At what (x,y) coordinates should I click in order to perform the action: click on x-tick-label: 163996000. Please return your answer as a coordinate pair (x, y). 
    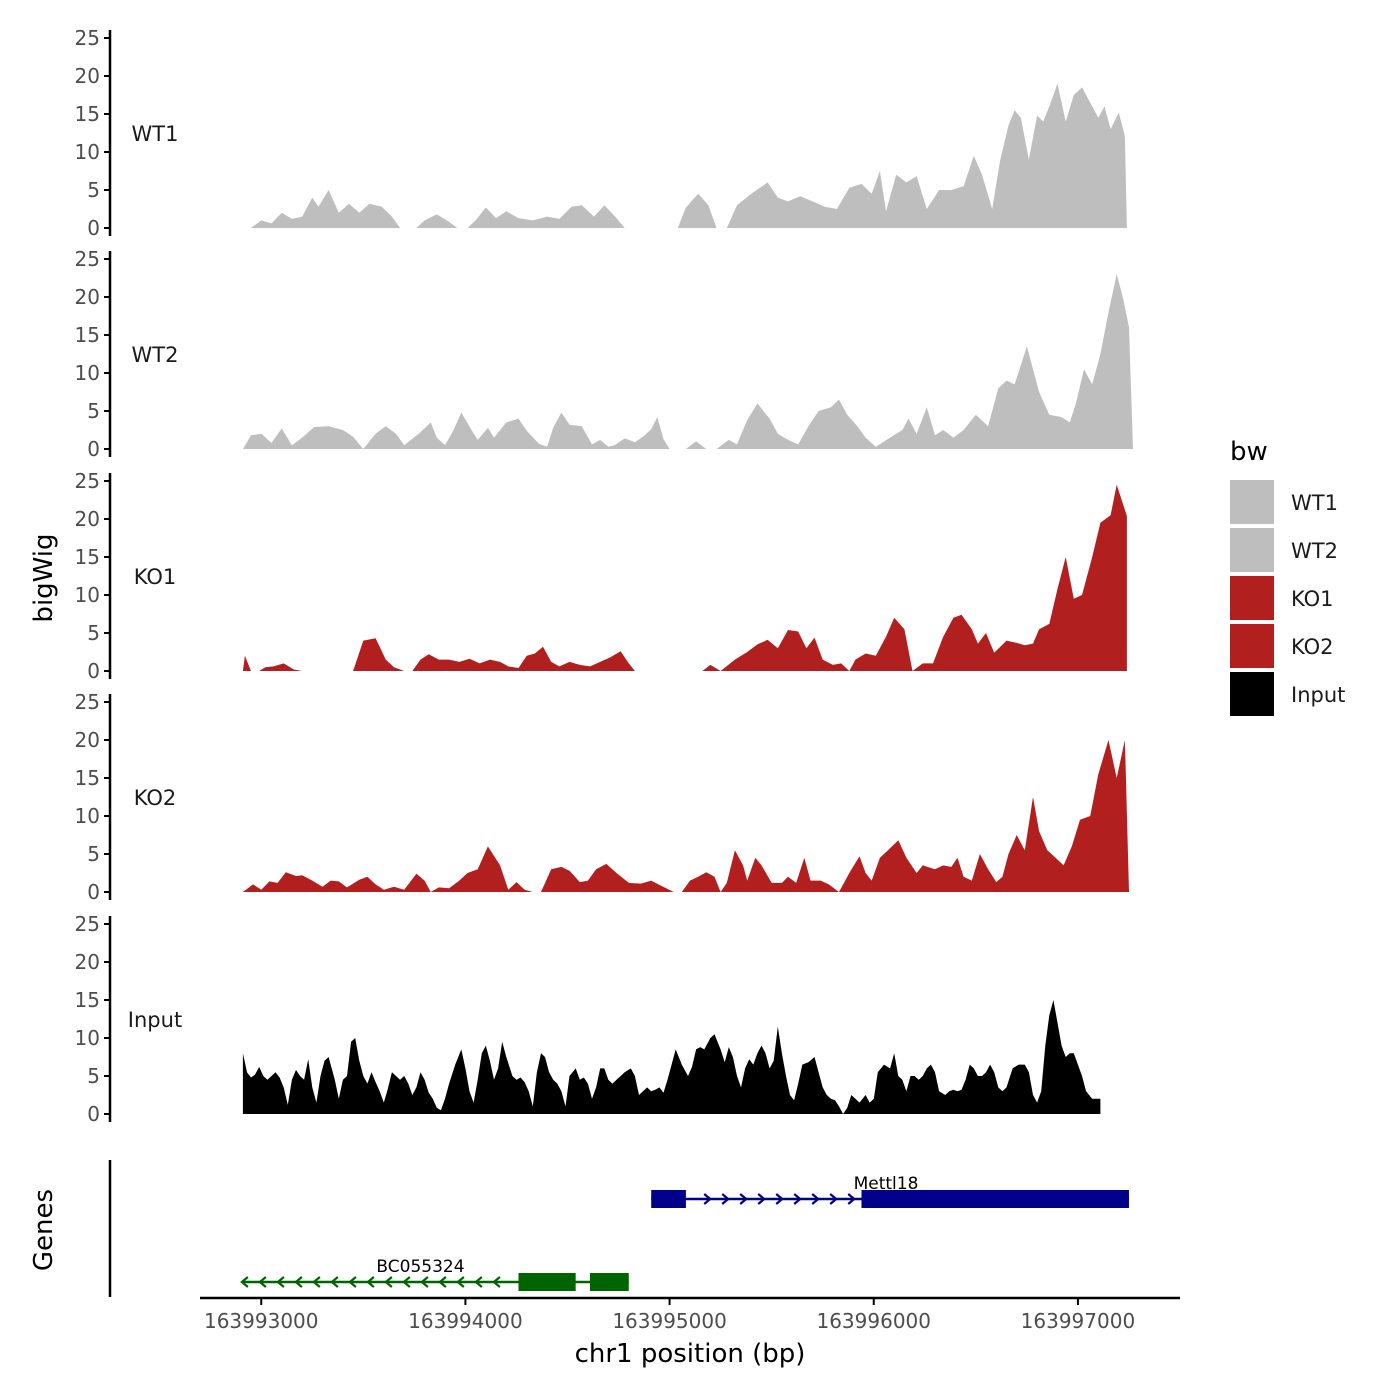
    Looking at the image, I should click on (873, 1321).